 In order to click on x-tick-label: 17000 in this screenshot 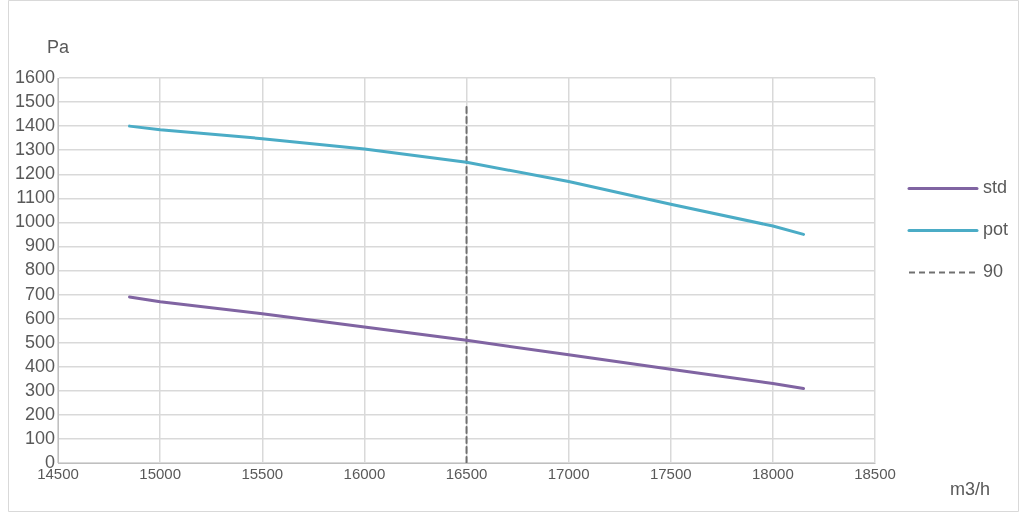, I will do `click(568, 474)`.